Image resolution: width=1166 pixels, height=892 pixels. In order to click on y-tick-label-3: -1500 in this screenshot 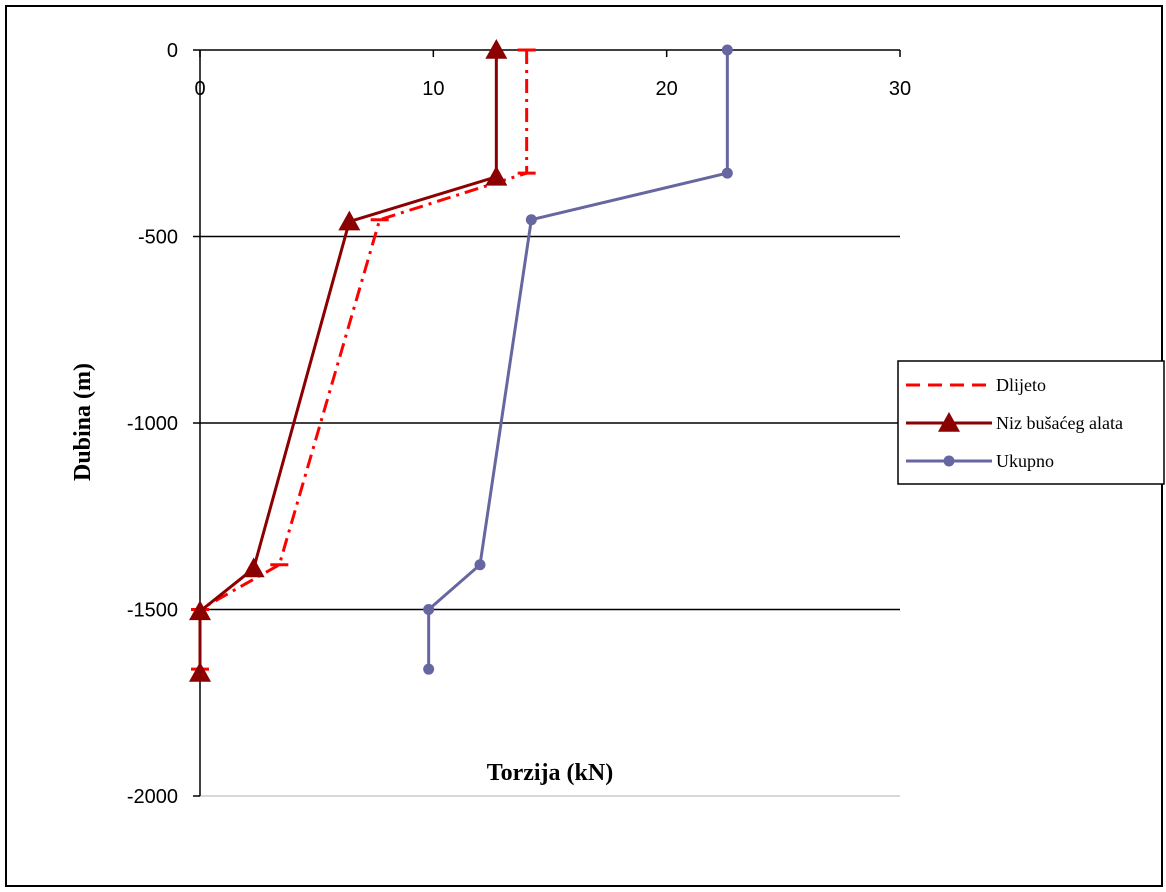, I will do `click(152, 611)`.